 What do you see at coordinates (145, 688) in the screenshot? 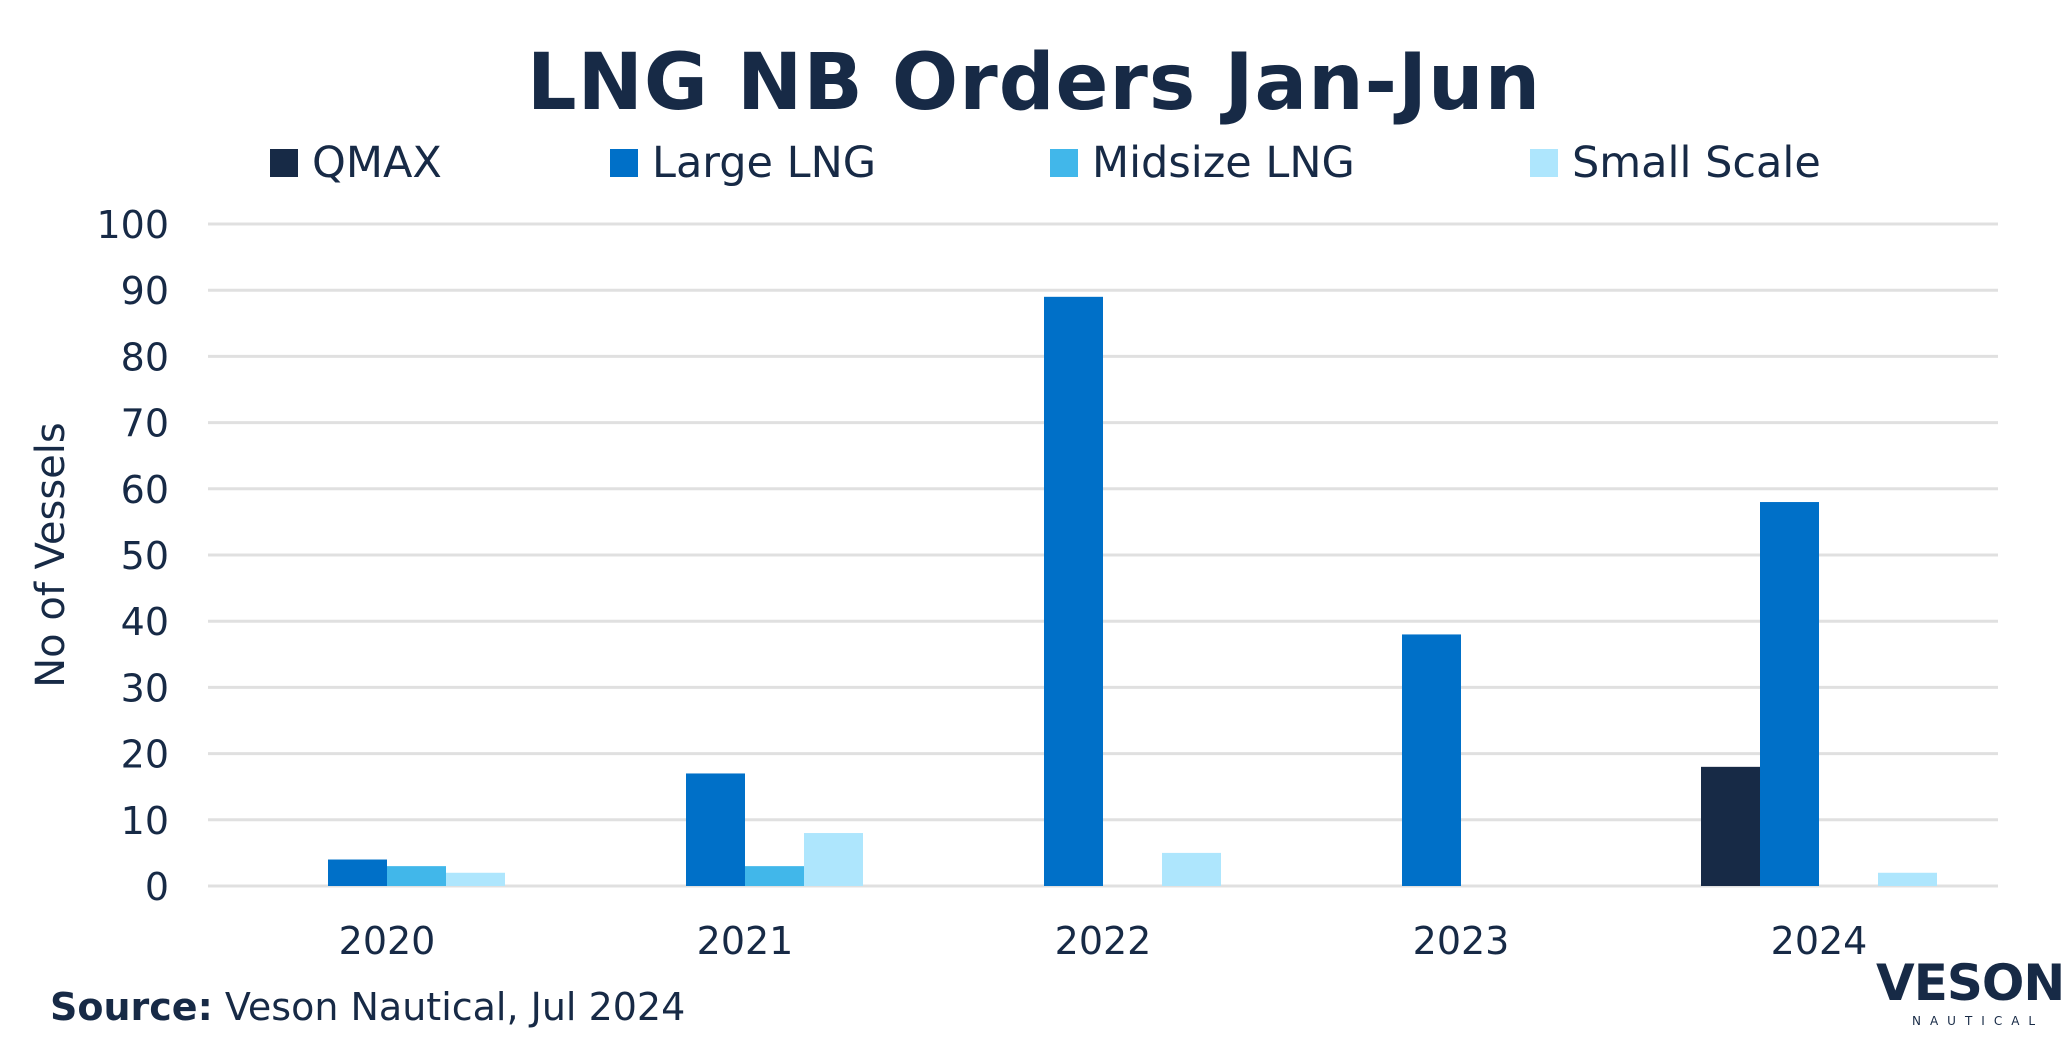
I see `y-tick-label: 30` at bounding box center [145, 688].